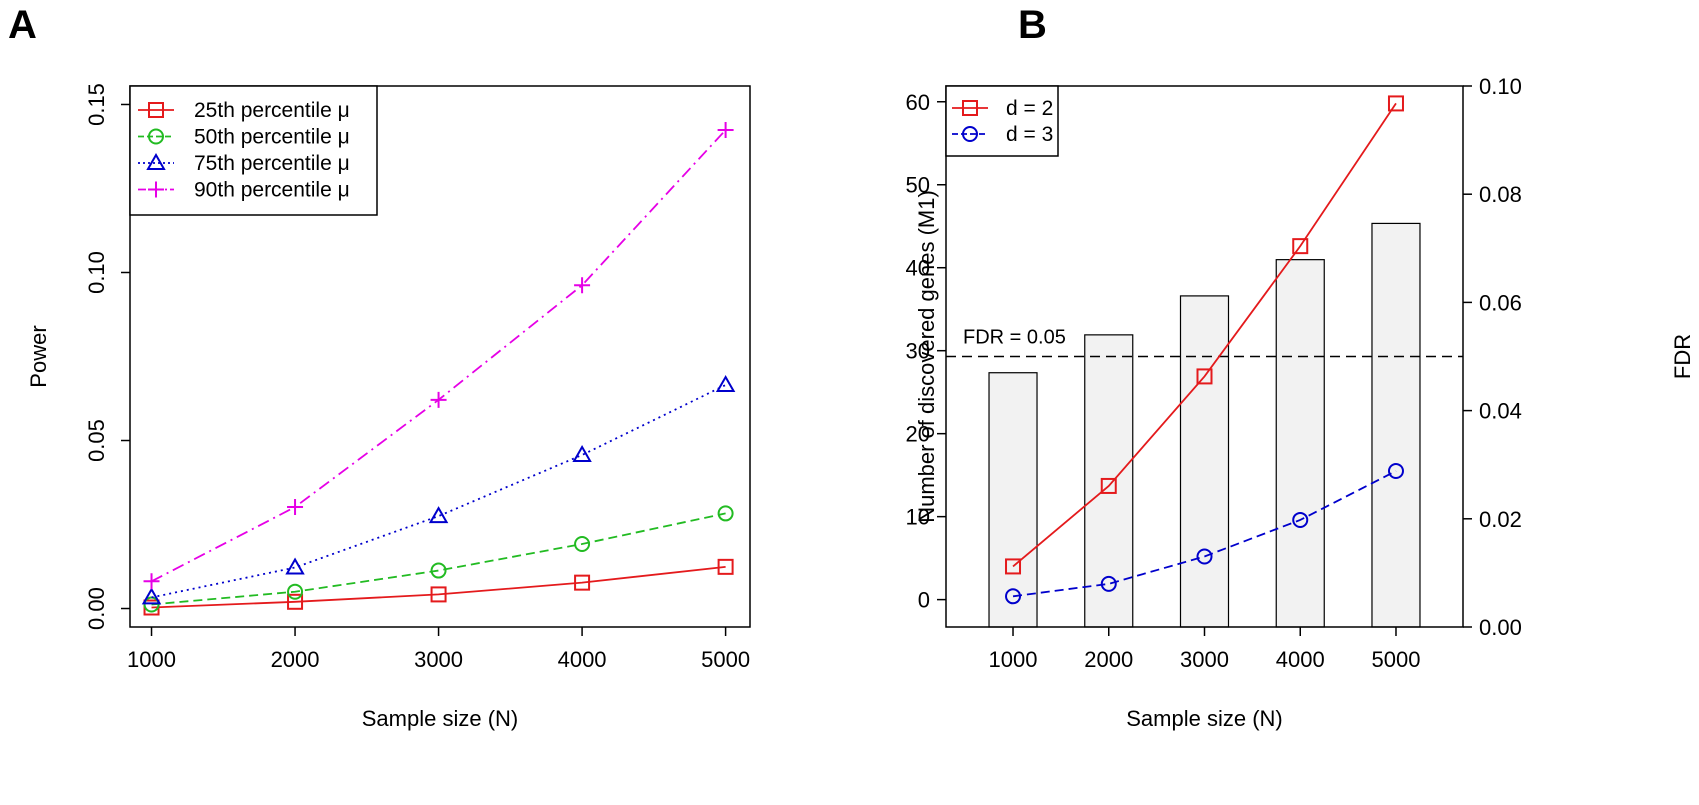  I want to click on x-tick-label-a: 2000, so click(295, 659).